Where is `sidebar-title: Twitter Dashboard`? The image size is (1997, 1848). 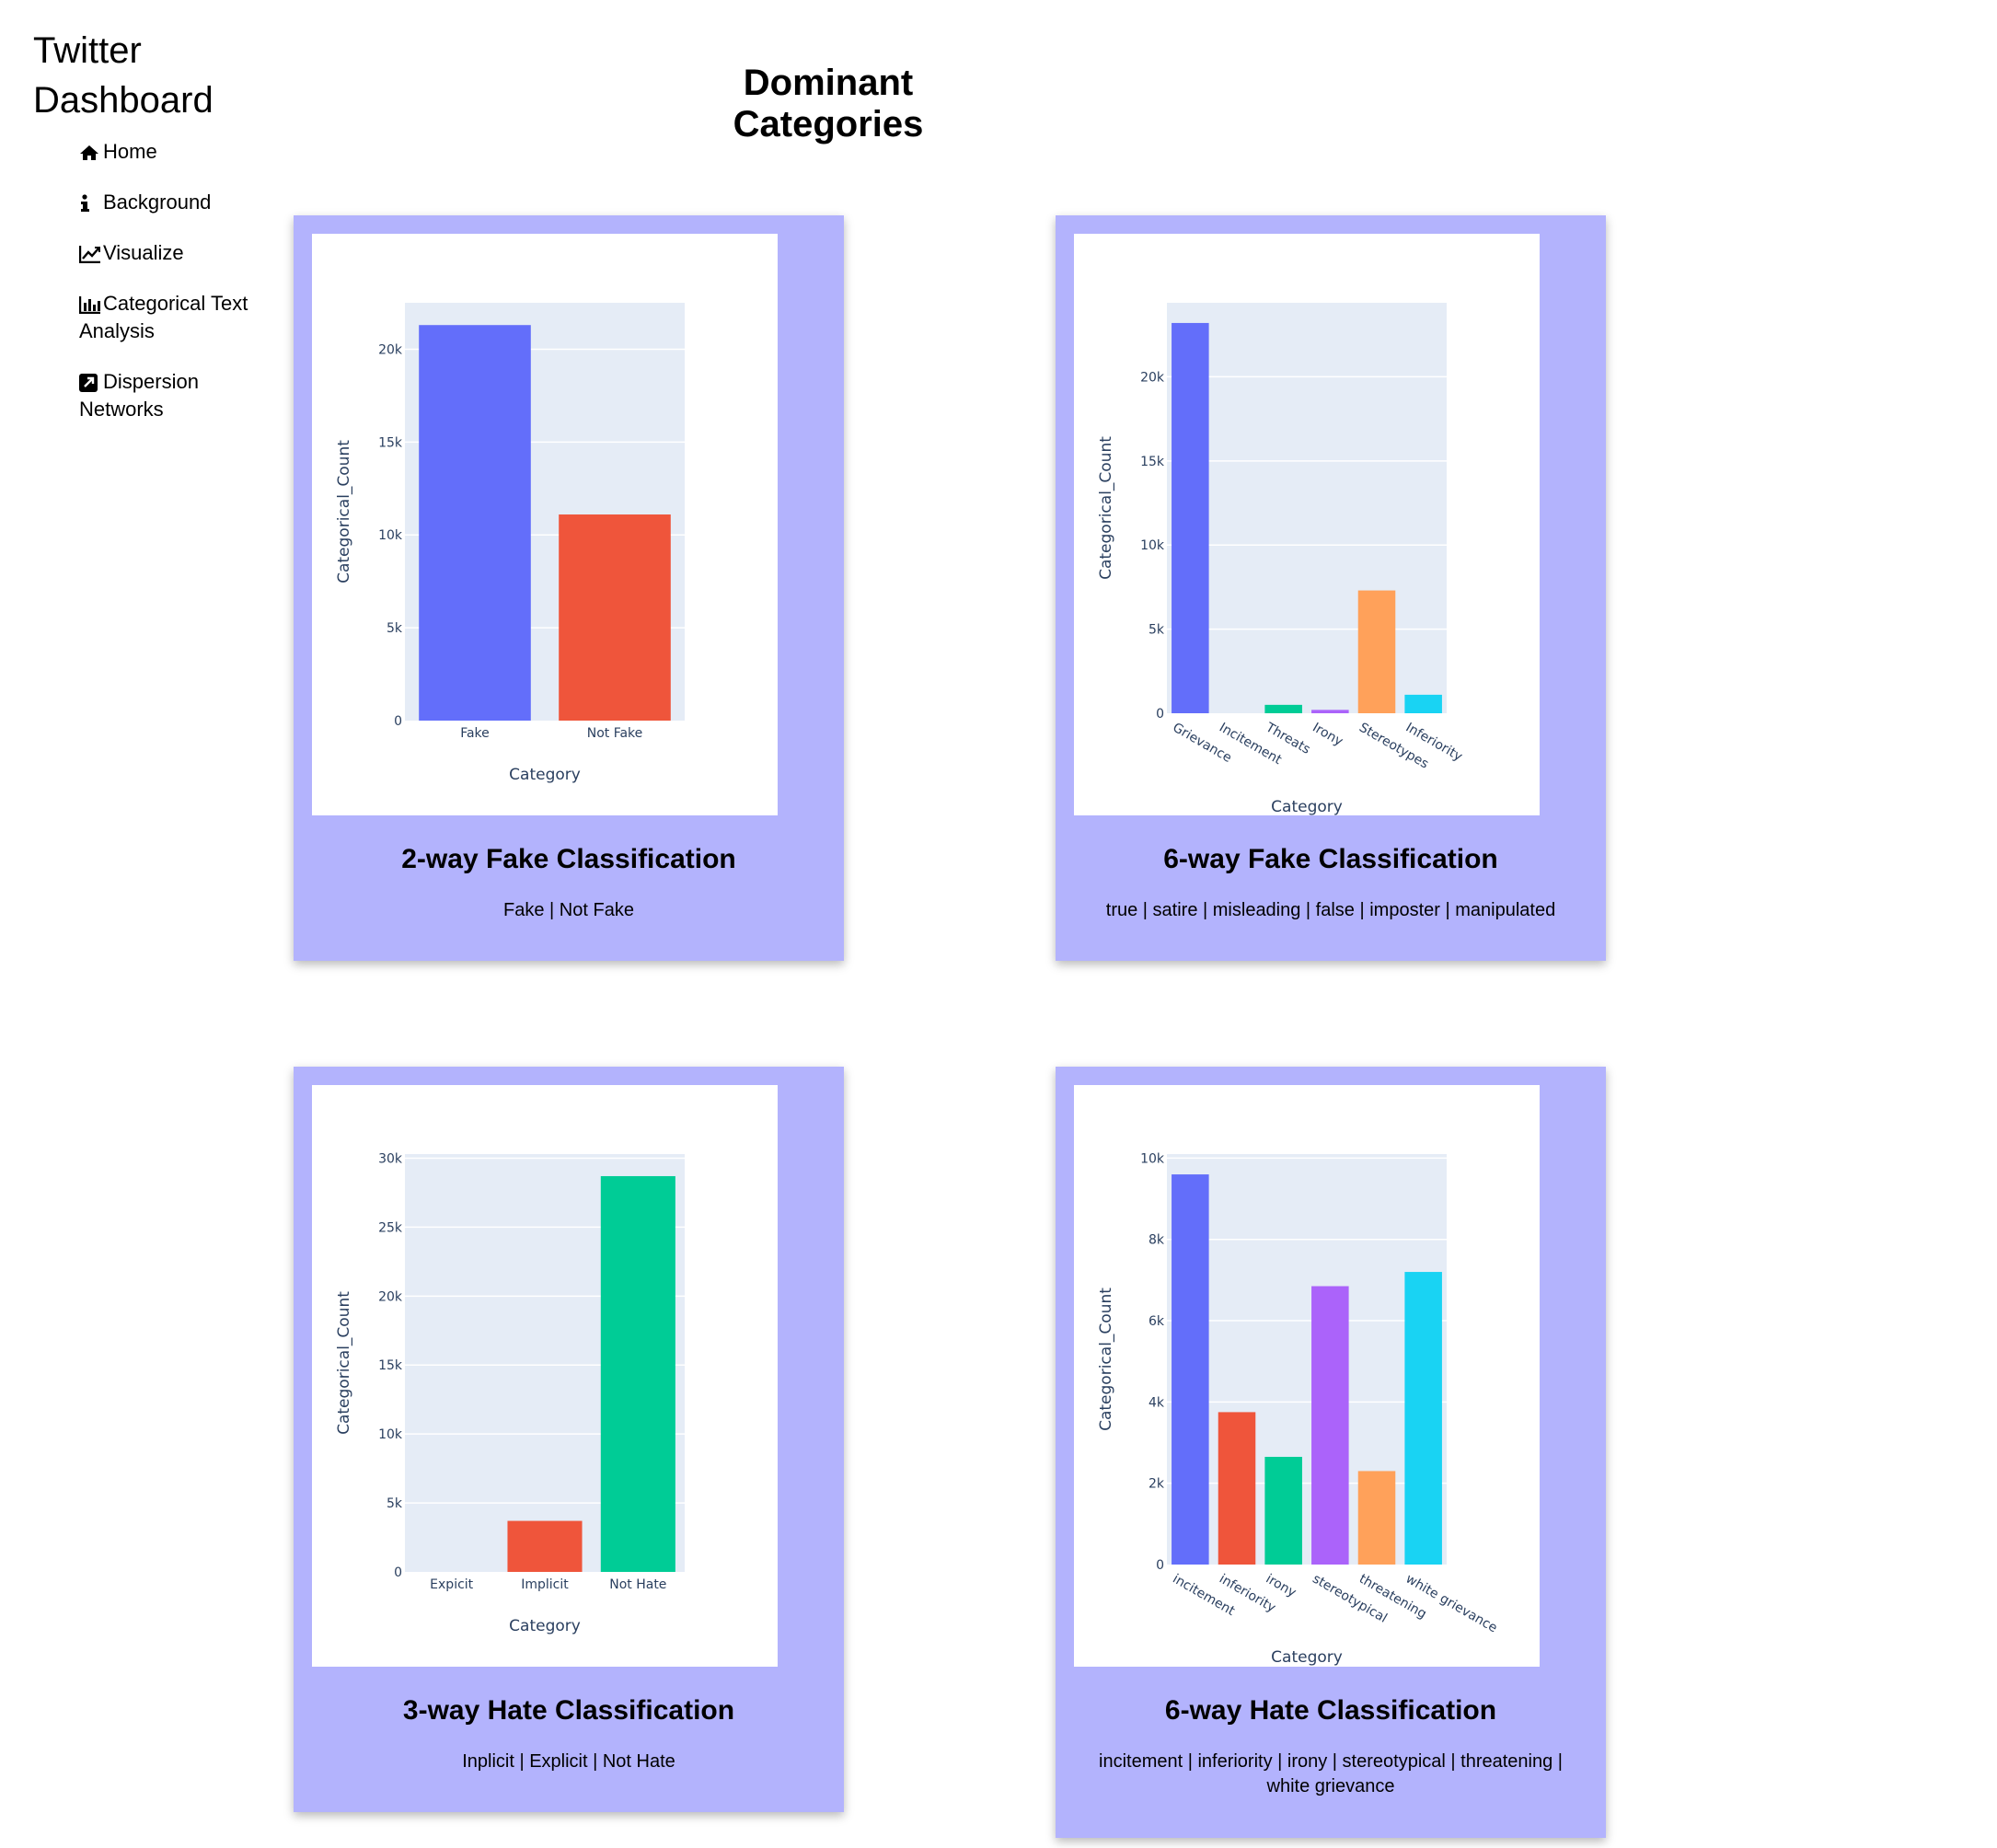 sidebar-title: Twitter Dashboard is located at coordinates (123, 75).